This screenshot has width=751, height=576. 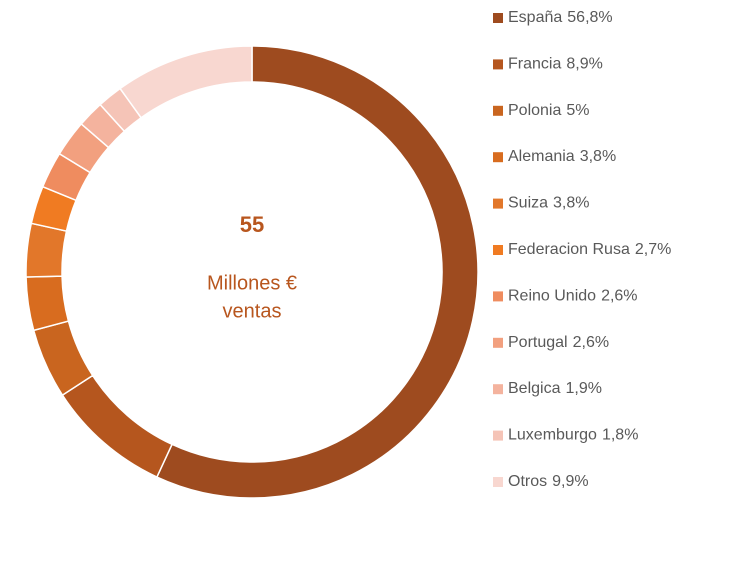 I want to click on legend-category: Polonia, so click(x=534, y=110).